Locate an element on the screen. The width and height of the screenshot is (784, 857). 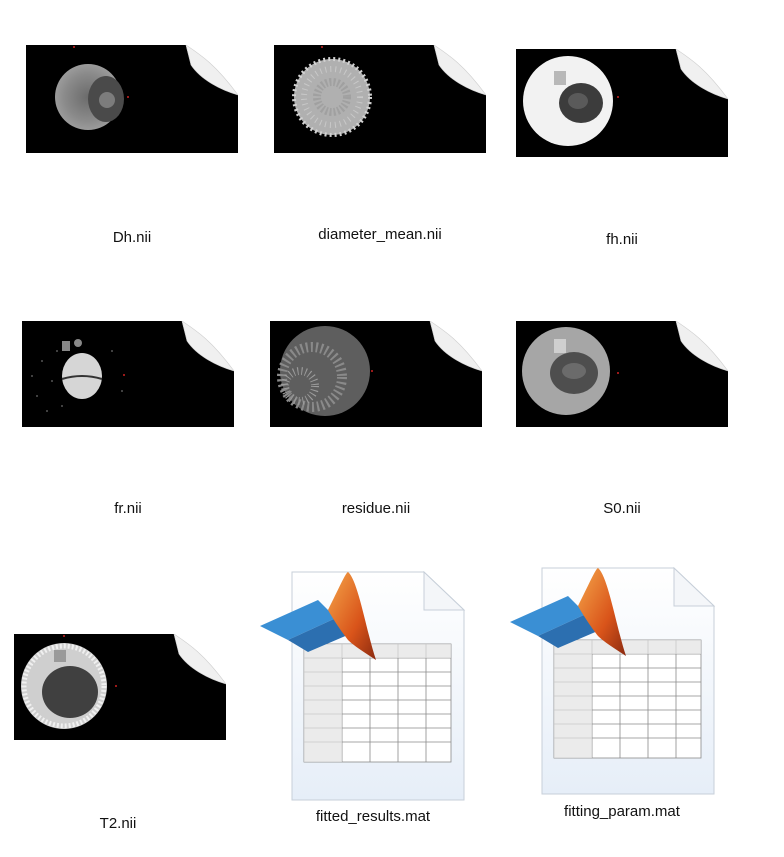
file-name-label: diameter_mean.nii is located at coordinates (380, 234).